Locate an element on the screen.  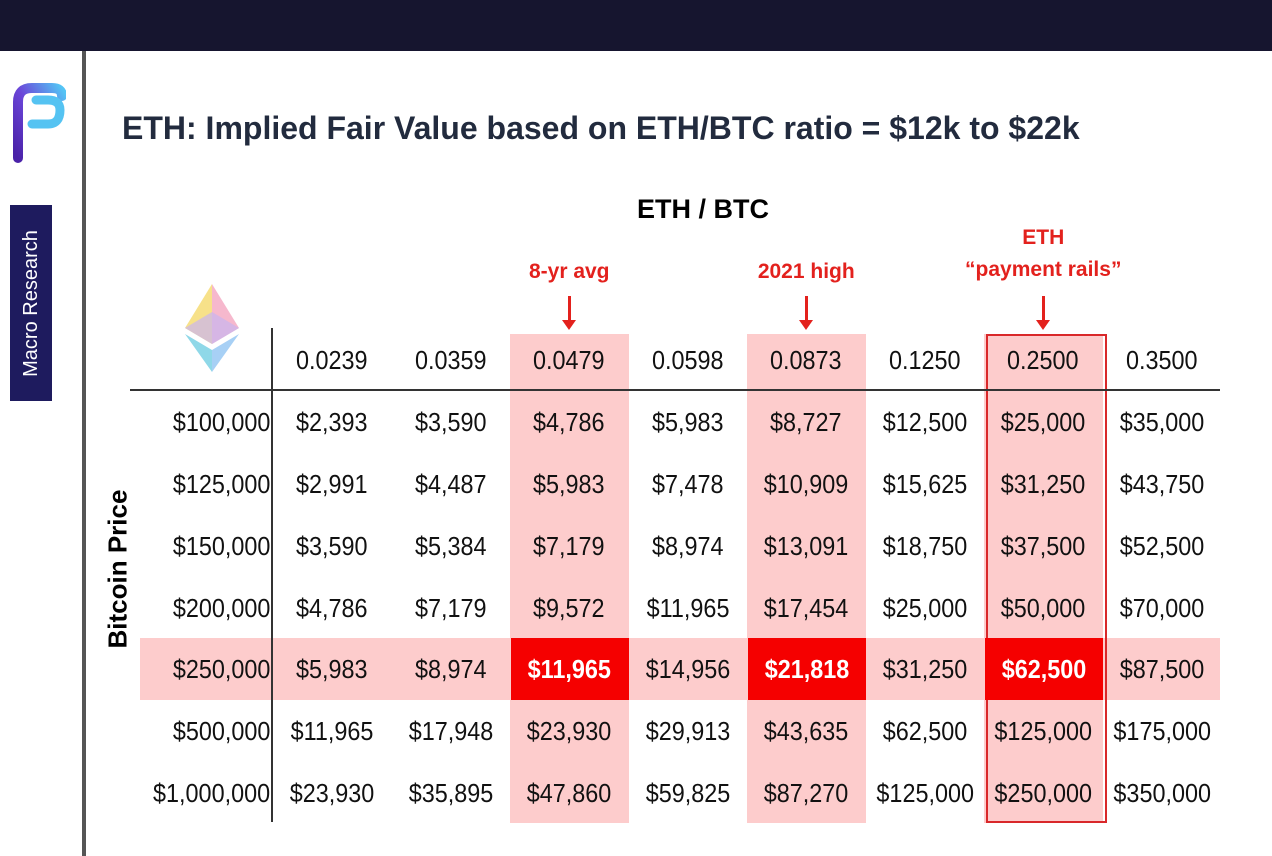
btc-price: $150,000 is located at coordinates (221, 546).